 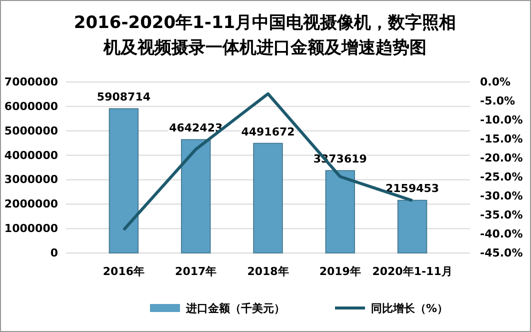 I want to click on y2-tick-label: -20.0%, so click(x=501, y=158).